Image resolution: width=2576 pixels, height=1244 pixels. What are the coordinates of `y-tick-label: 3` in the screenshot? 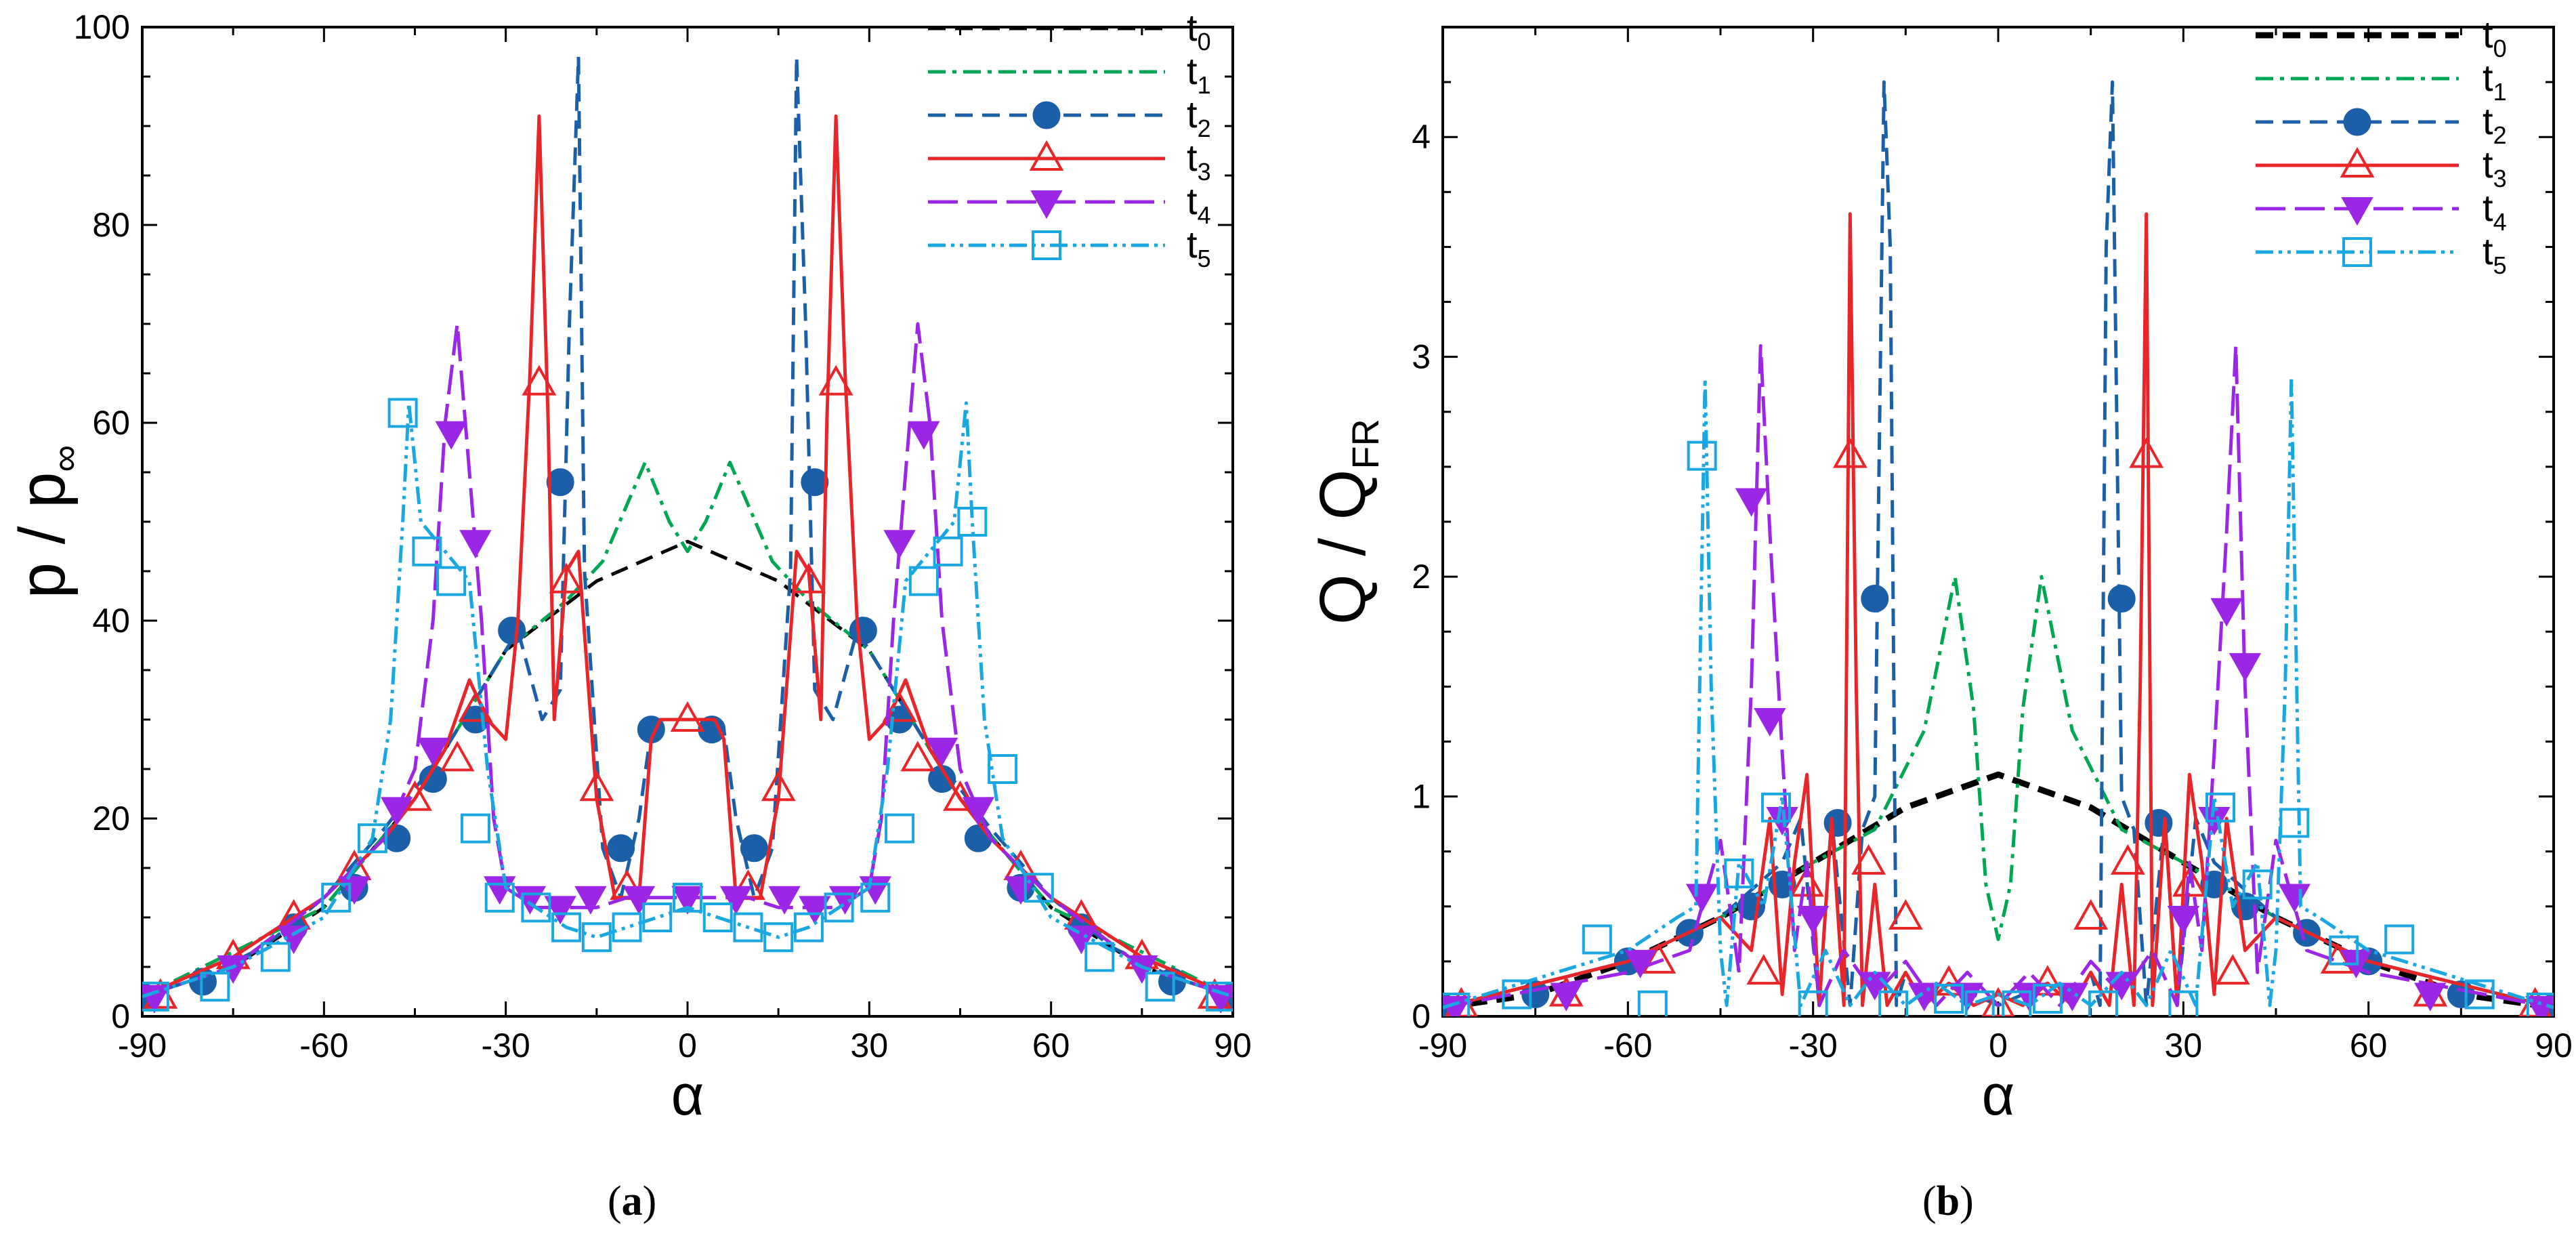 It's located at (1421, 357).